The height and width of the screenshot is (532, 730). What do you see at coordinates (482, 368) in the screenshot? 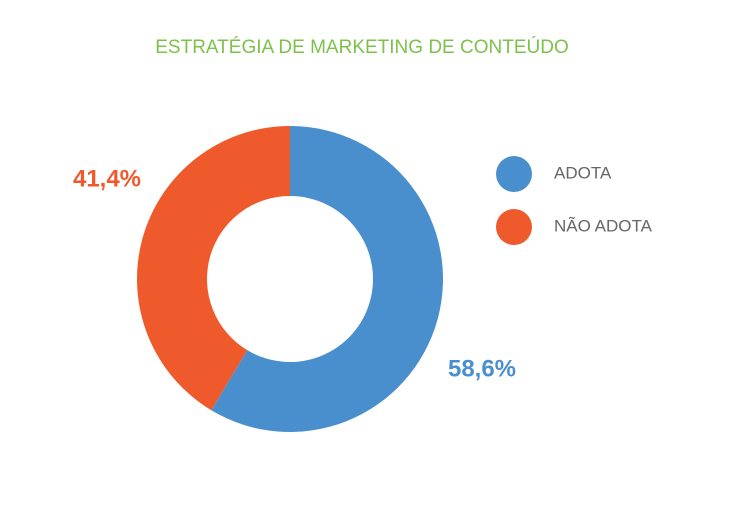
I see `value-label: 58,6%` at bounding box center [482, 368].